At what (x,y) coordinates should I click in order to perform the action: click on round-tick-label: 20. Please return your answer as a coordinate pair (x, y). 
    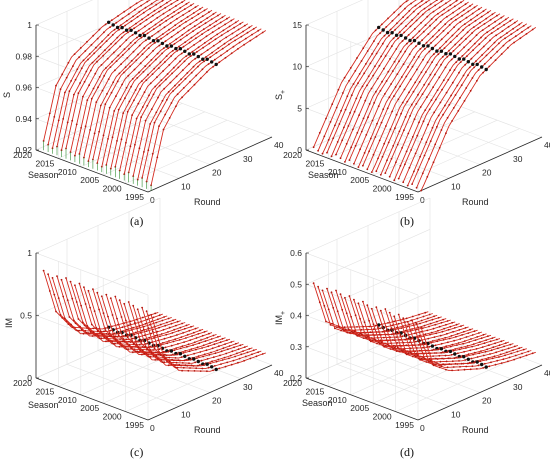
    Looking at the image, I should click on (487, 401).